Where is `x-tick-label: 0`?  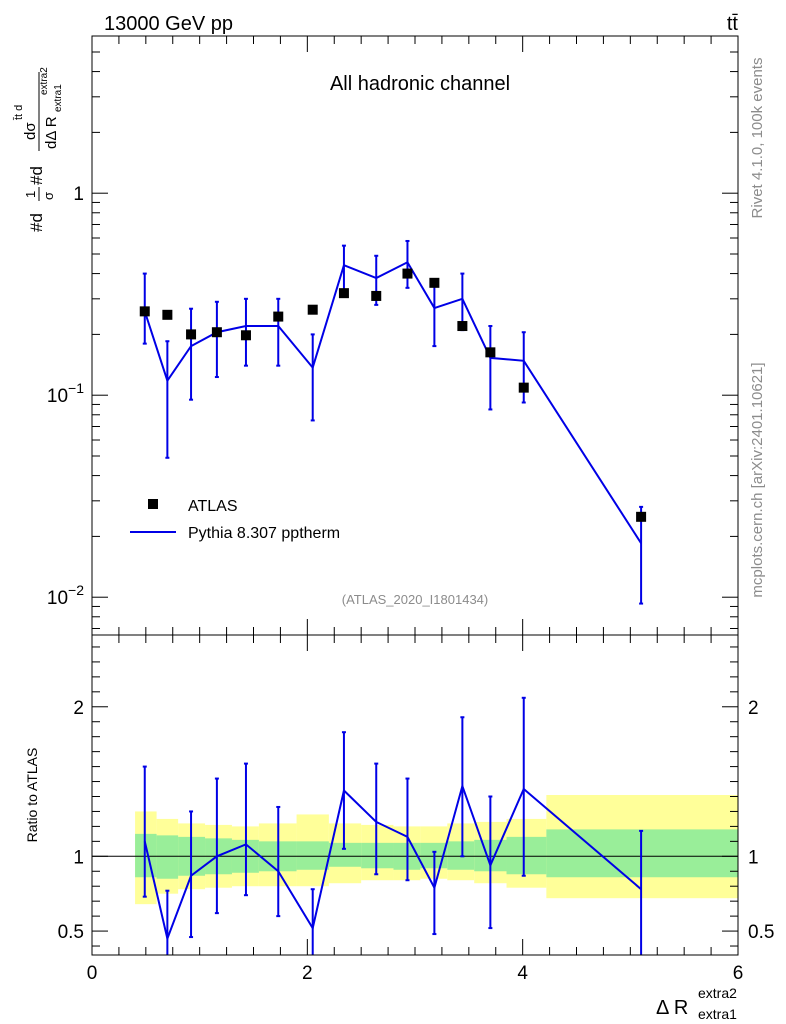 x-tick-label: 0 is located at coordinates (92, 973).